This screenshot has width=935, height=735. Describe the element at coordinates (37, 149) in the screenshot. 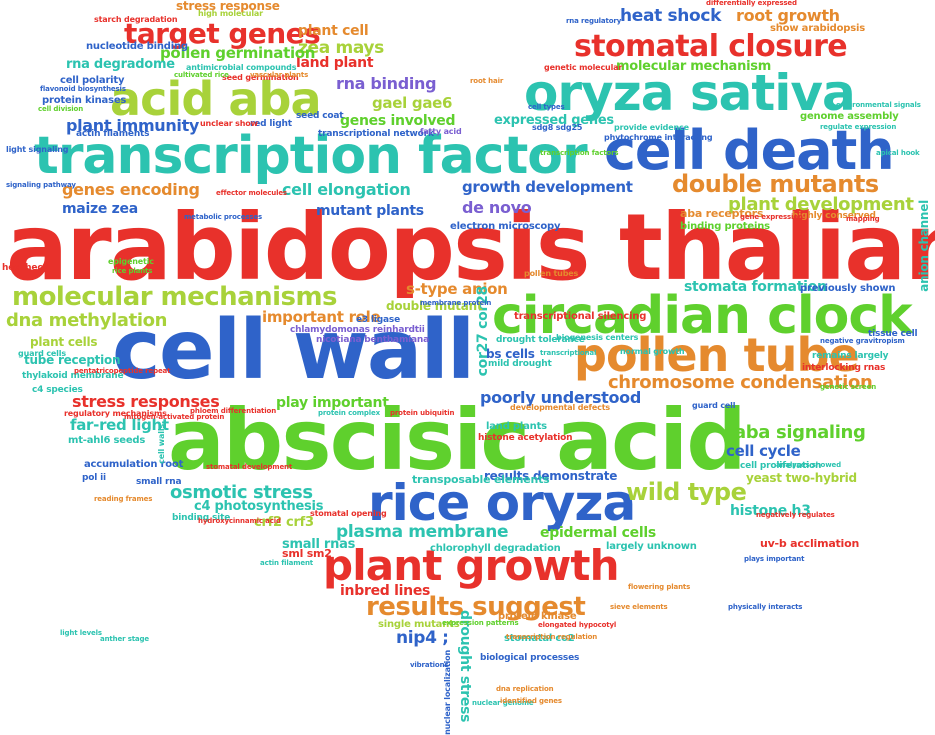

I see `word: light signaling` at that location.